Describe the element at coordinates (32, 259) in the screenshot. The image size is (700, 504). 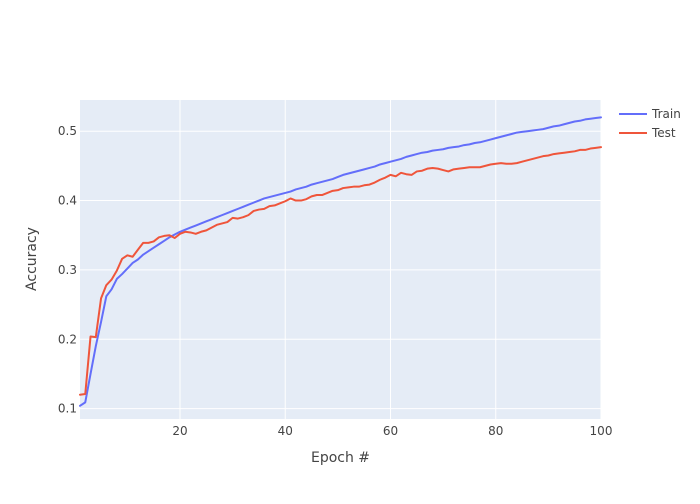
I see `y-axis-title: Accuracy` at that location.